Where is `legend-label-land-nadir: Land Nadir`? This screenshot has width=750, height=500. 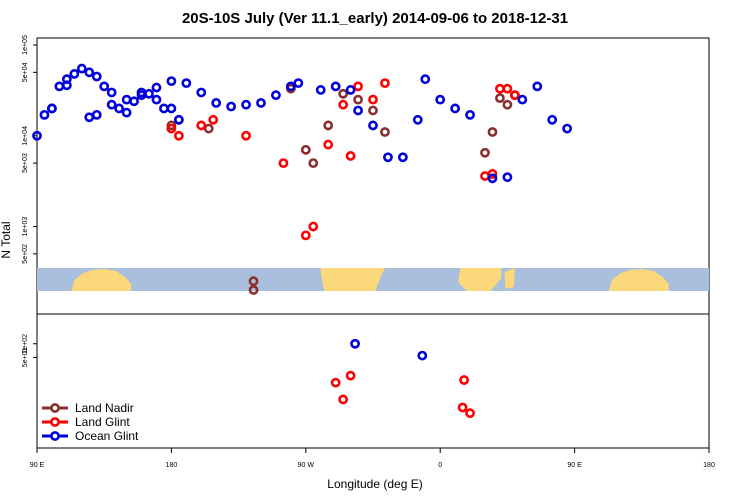
legend-label-land-nadir: Land Nadir is located at coordinates (104, 408).